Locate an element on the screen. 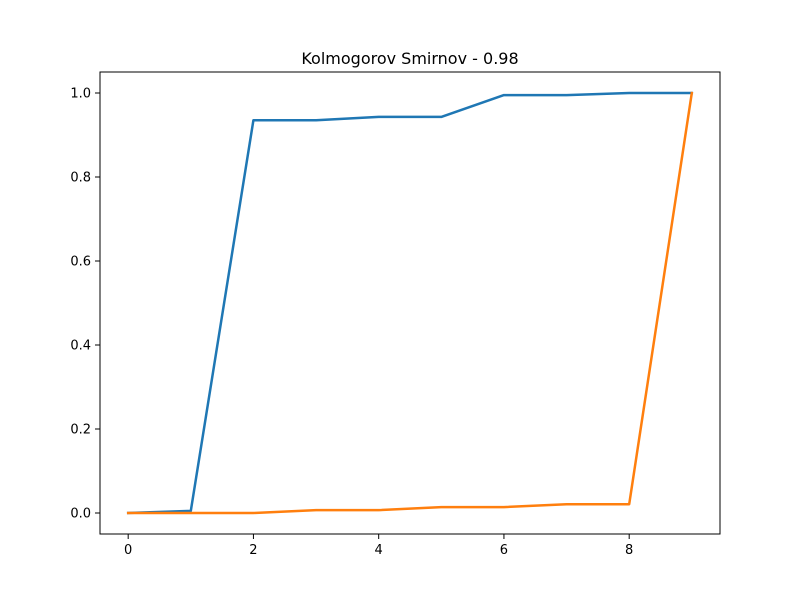  y-tick-label: 0.8 is located at coordinates (80, 178).